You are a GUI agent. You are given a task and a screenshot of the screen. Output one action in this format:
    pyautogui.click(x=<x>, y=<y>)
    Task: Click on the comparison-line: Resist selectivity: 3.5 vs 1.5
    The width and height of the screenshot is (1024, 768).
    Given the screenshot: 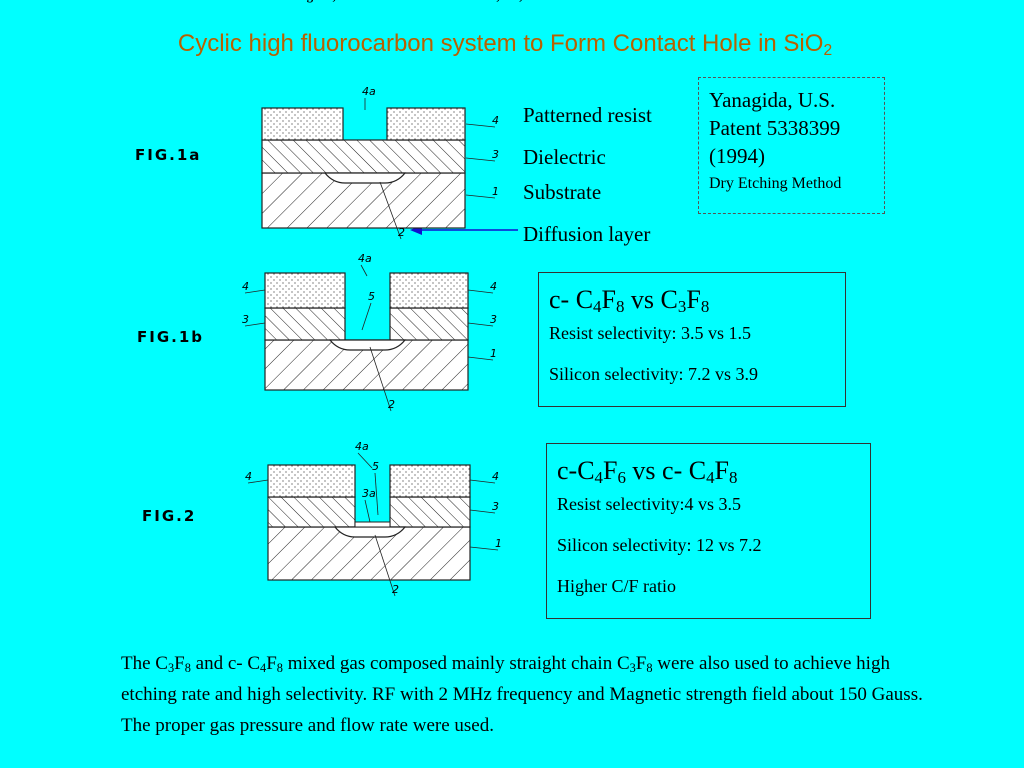 What is the action you would take?
    pyautogui.click(x=650, y=333)
    